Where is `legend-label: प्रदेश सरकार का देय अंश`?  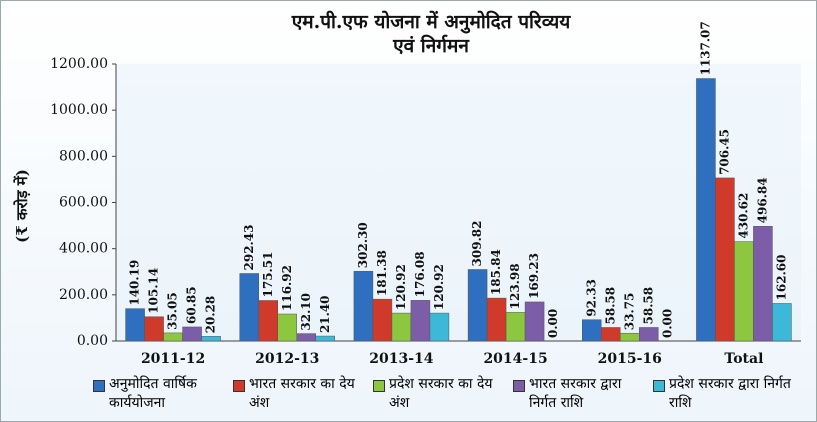
legend-label: प्रदेश सरकार का देय अंश is located at coordinates (441, 393).